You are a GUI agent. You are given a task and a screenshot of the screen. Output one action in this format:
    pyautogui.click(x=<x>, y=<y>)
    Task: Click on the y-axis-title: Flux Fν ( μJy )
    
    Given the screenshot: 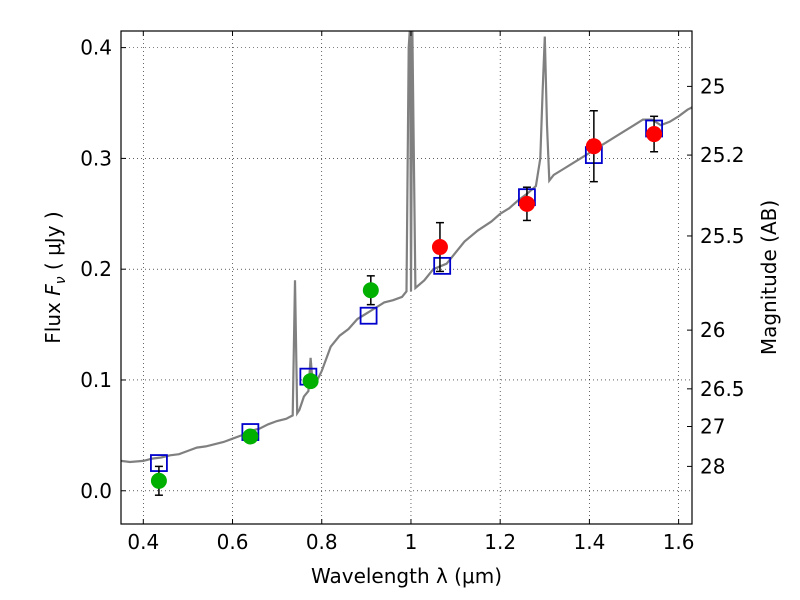 What is the action you would take?
    pyautogui.click(x=55, y=277)
    